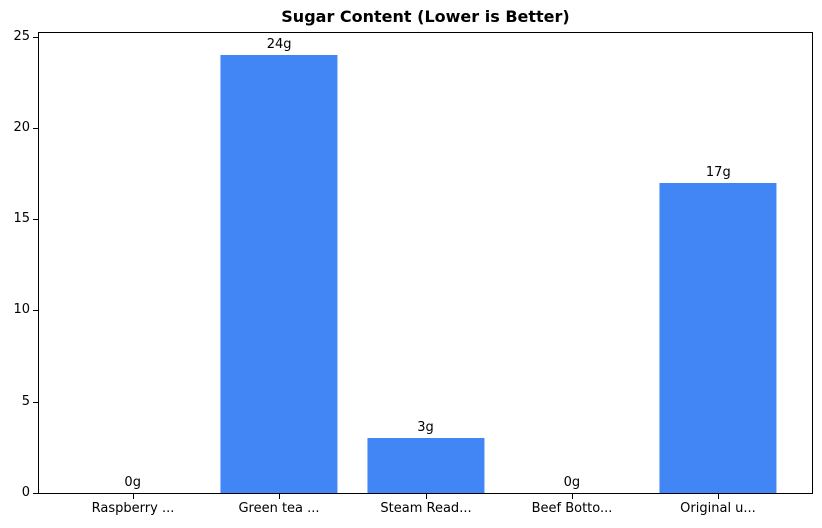 The height and width of the screenshot is (528, 822). I want to click on y-tick-label: 25, so click(21, 36).